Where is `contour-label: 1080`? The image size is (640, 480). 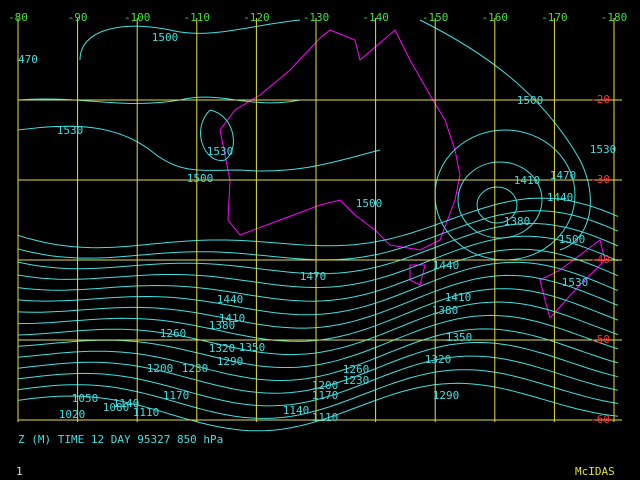
contour-label: 1080 is located at coordinates (116, 407).